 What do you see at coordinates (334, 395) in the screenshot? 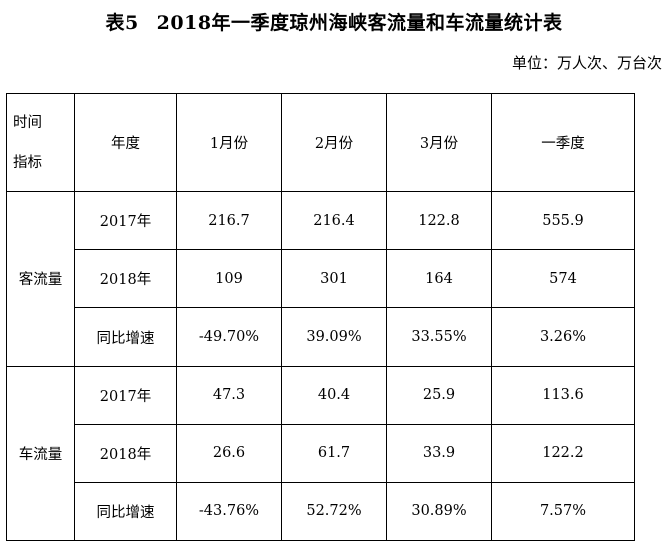
I see `cell-value: 40.4` at bounding box center [334, 395].